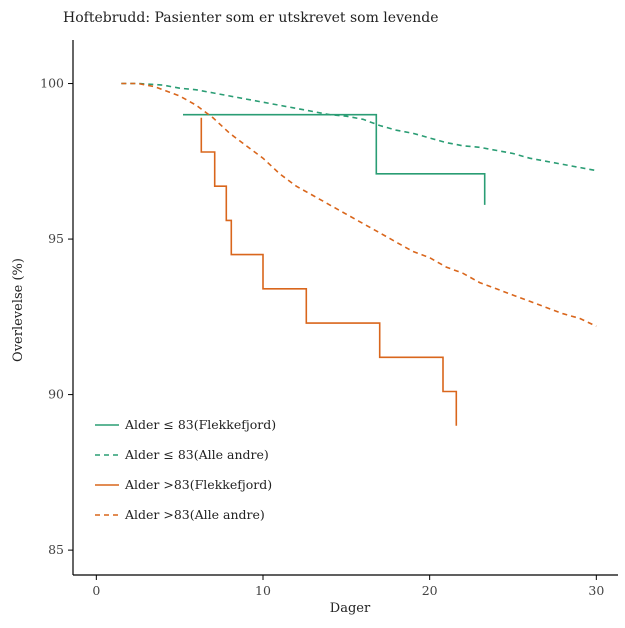 The image size is (625, 628). I want to click on x-axis-title: Dager, so click(350, 608).